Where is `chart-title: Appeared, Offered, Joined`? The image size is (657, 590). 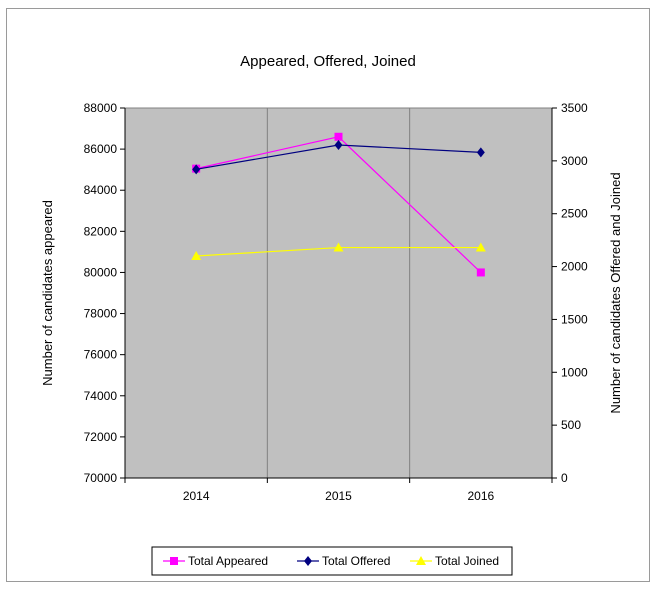
chart-title: Appeared, Offered, Joined is located at coordinates (328, 61).